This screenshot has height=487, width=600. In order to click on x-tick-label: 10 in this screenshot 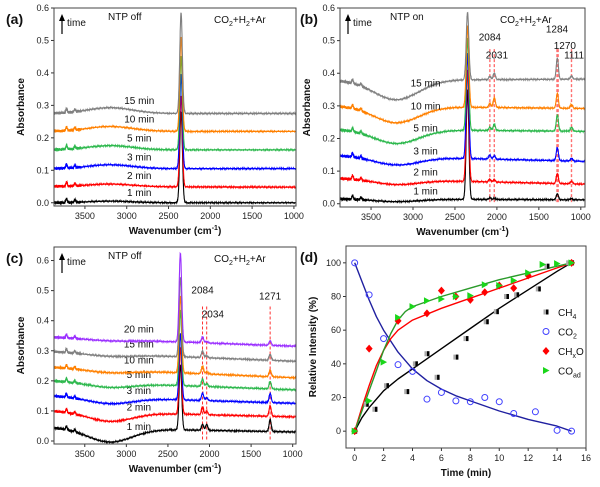, I will do `click(499, 458)`.